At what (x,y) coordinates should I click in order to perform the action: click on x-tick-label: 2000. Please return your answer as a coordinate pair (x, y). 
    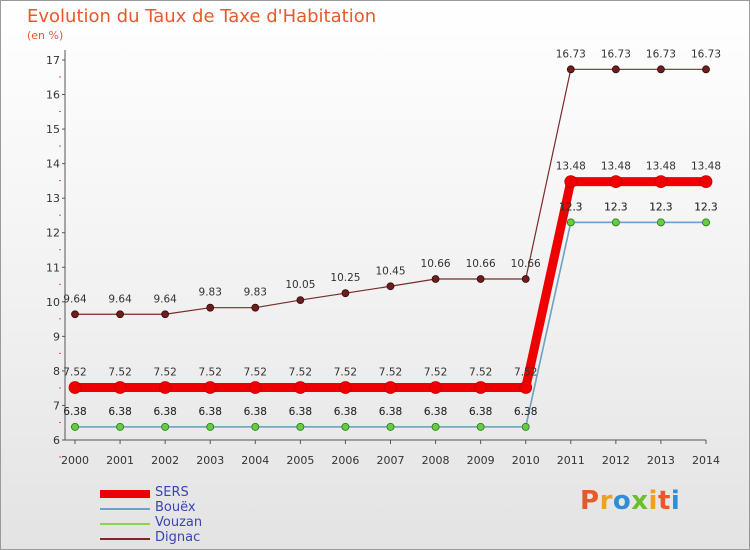
    Looking at the image, I should click on (75, 460).